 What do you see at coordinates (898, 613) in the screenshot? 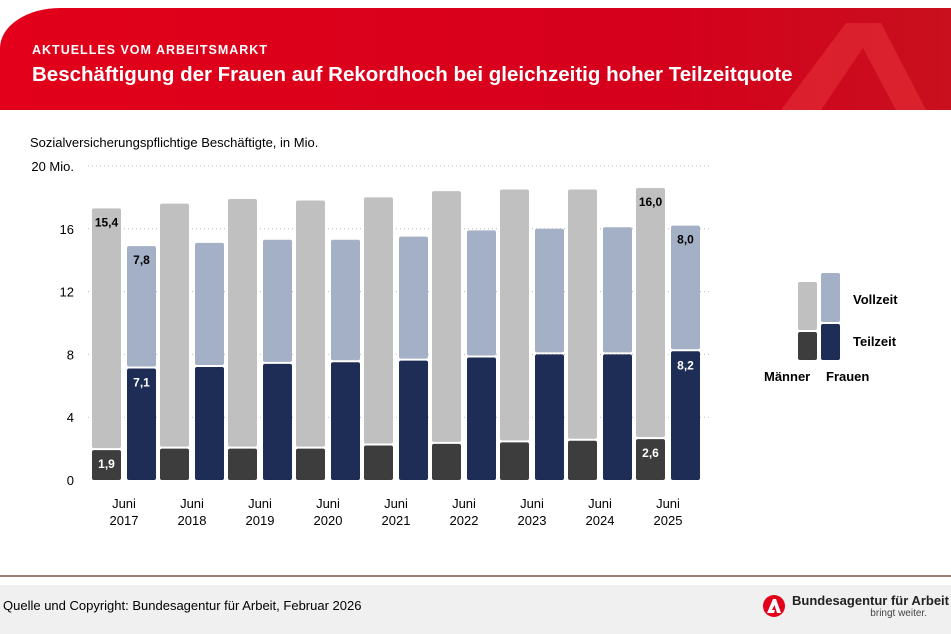
I see `brand-tagline: bringt weiter.` at bounding box center [898, 613].